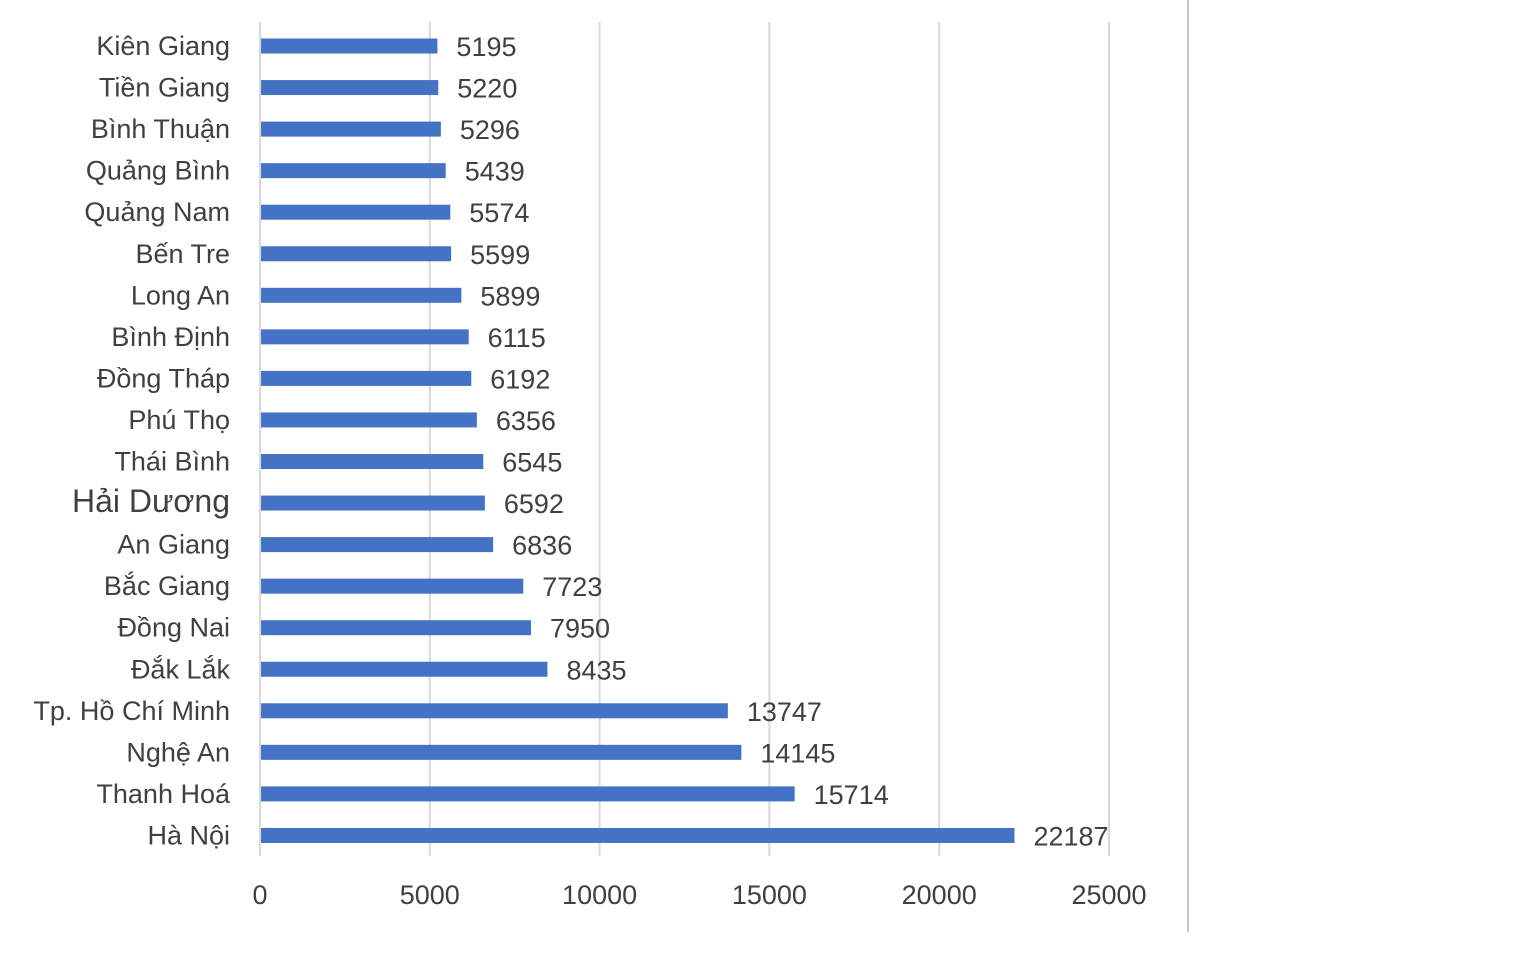  What do you see at coordinates (259, 895) in the screenshot?
I see `x-tick-label: 0` at bounding box center [259, 895].